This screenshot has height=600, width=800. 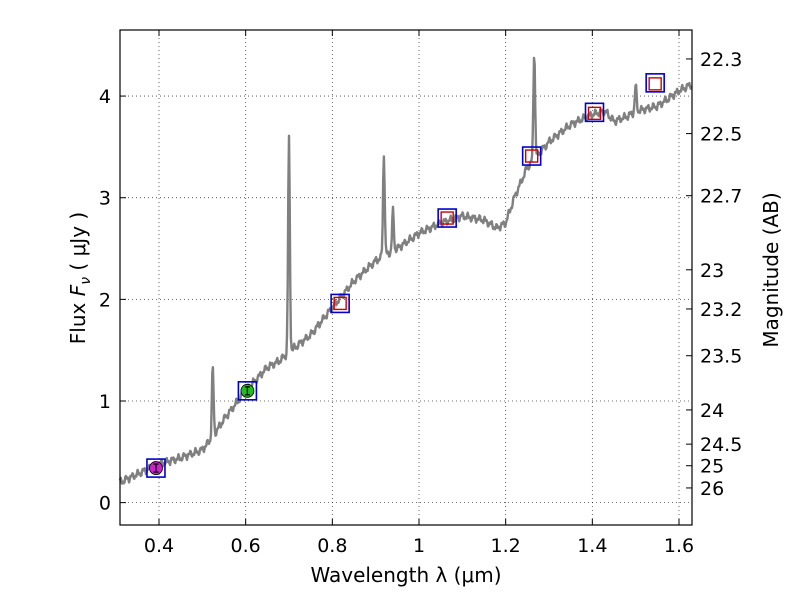 What do you see at coordinates (721, 357) in the screenshot?
I see `right-tick-label: 23.5` at bounding box center [721, 357].